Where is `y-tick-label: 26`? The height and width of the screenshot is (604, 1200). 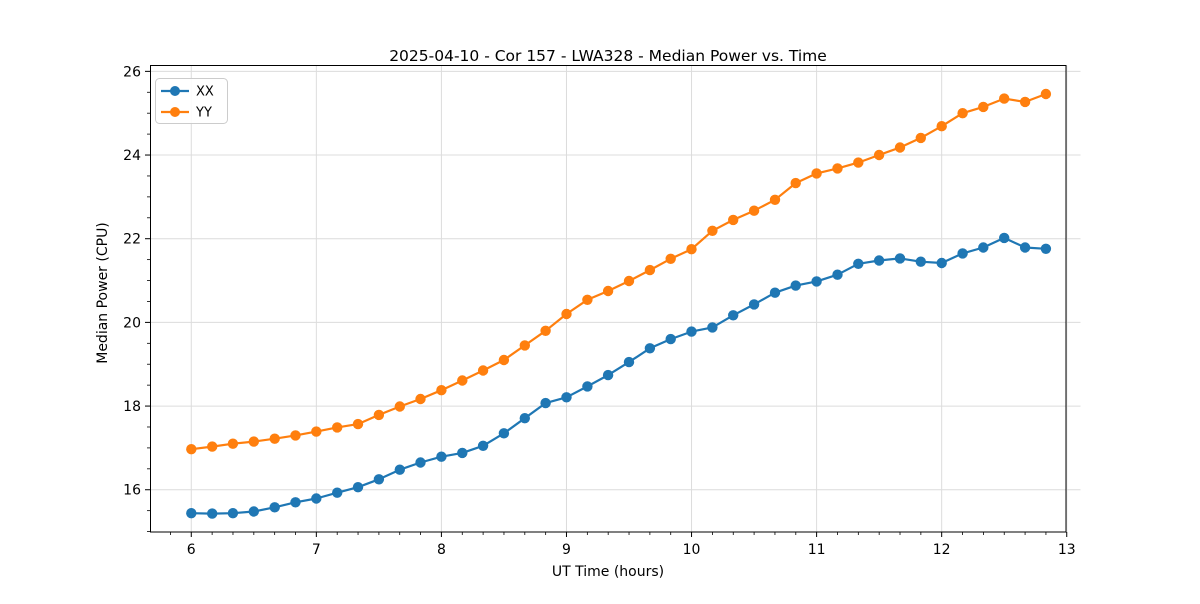 y-tick-label: 26 is located at coordinates (132, 72).